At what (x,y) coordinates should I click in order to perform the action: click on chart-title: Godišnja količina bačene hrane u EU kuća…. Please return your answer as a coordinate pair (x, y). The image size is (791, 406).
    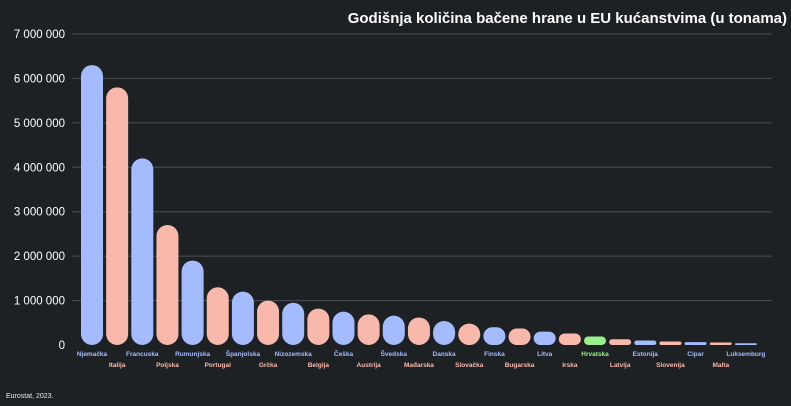
    Looking at the image, I should click on (567, 18).